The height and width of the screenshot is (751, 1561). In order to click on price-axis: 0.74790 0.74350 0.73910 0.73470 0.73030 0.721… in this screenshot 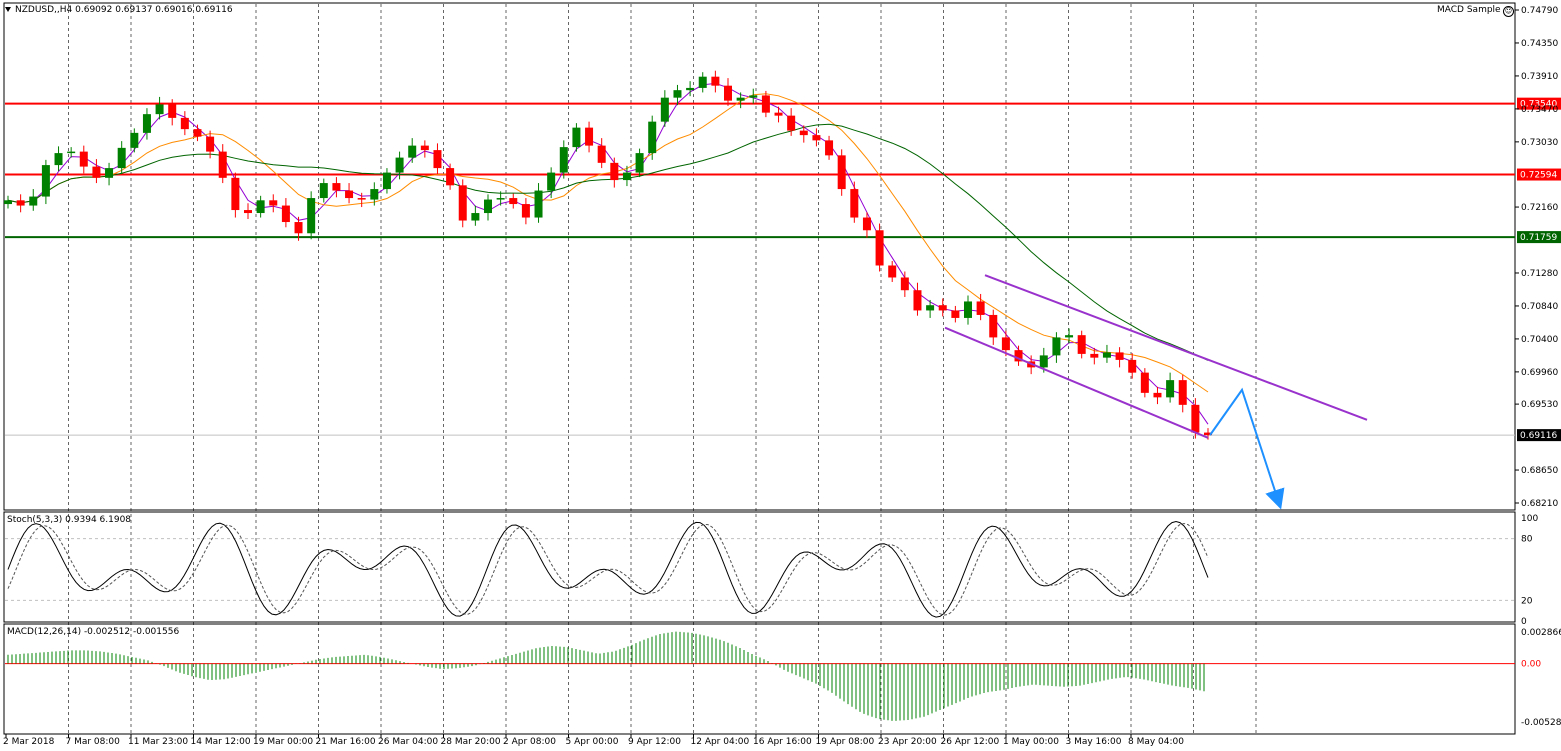, I will do `click(1536, 257)`.